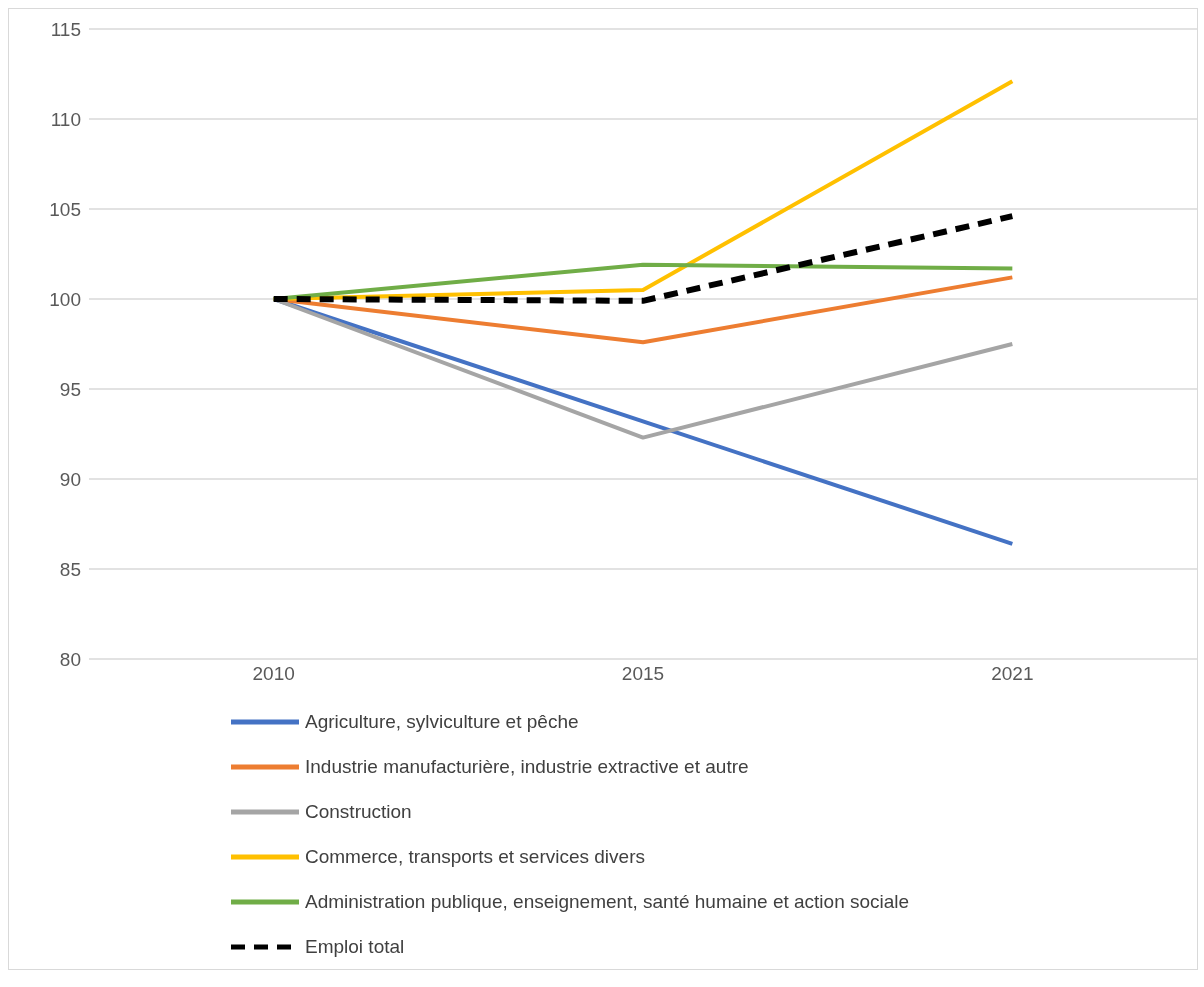  Describe the element at coordinates (527, 766) in the screenshot. I see `legend-label: Industrie manufacturière, industrie extractive et autre` at that location.